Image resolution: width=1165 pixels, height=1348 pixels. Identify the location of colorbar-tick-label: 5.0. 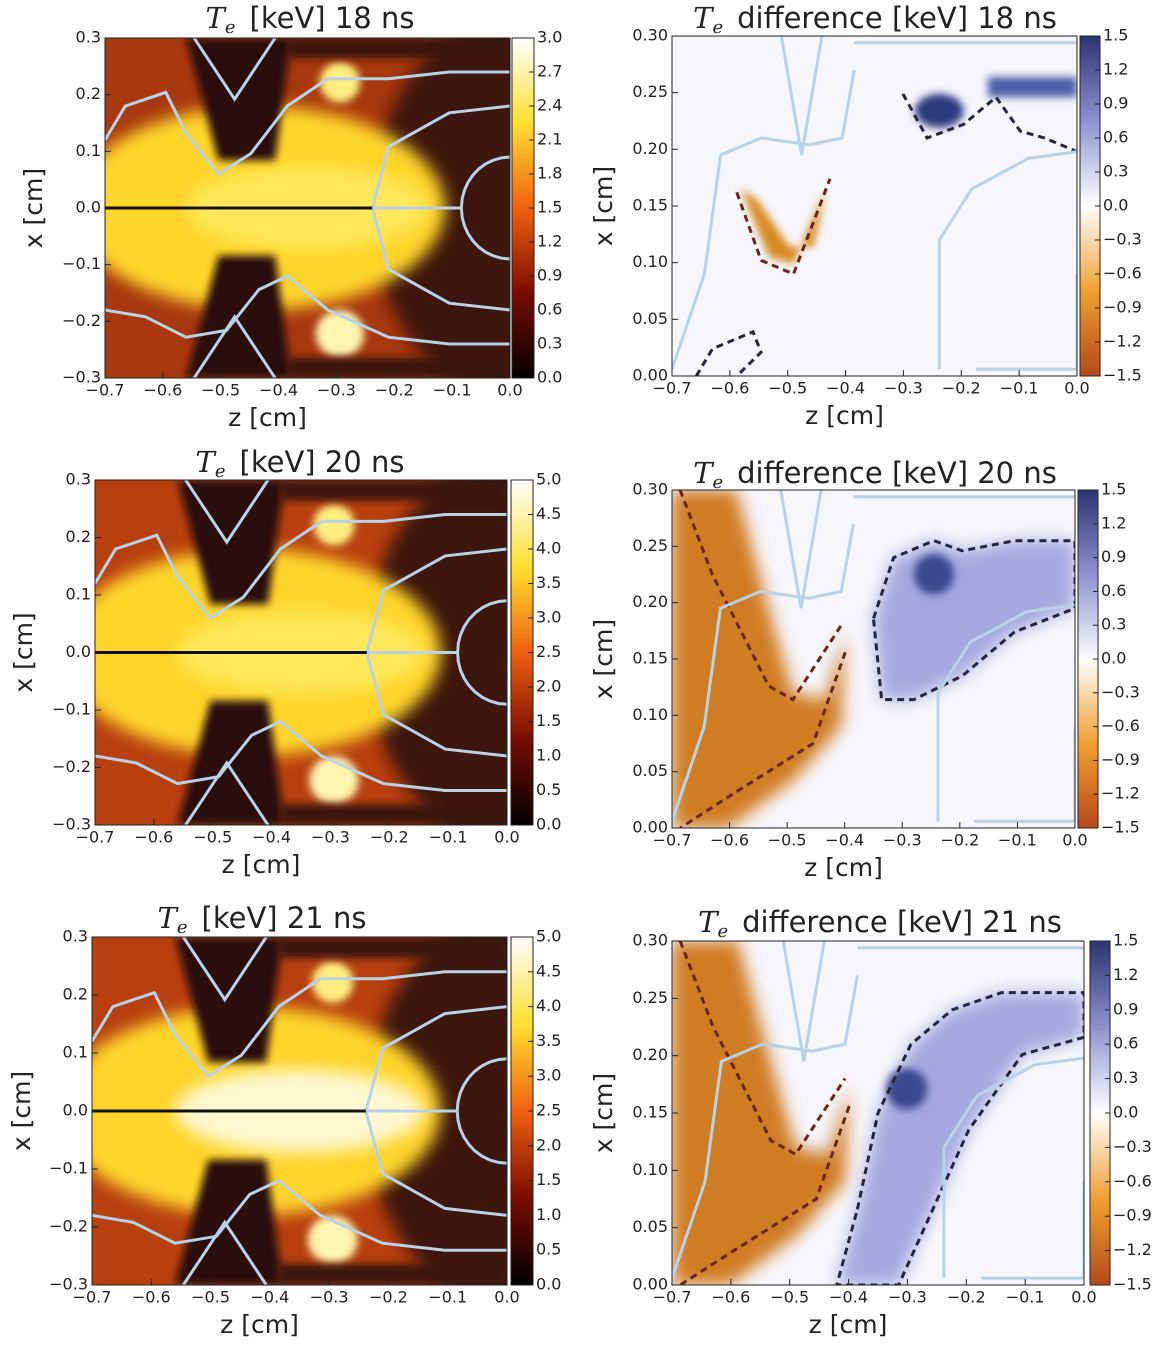
(548, 936).